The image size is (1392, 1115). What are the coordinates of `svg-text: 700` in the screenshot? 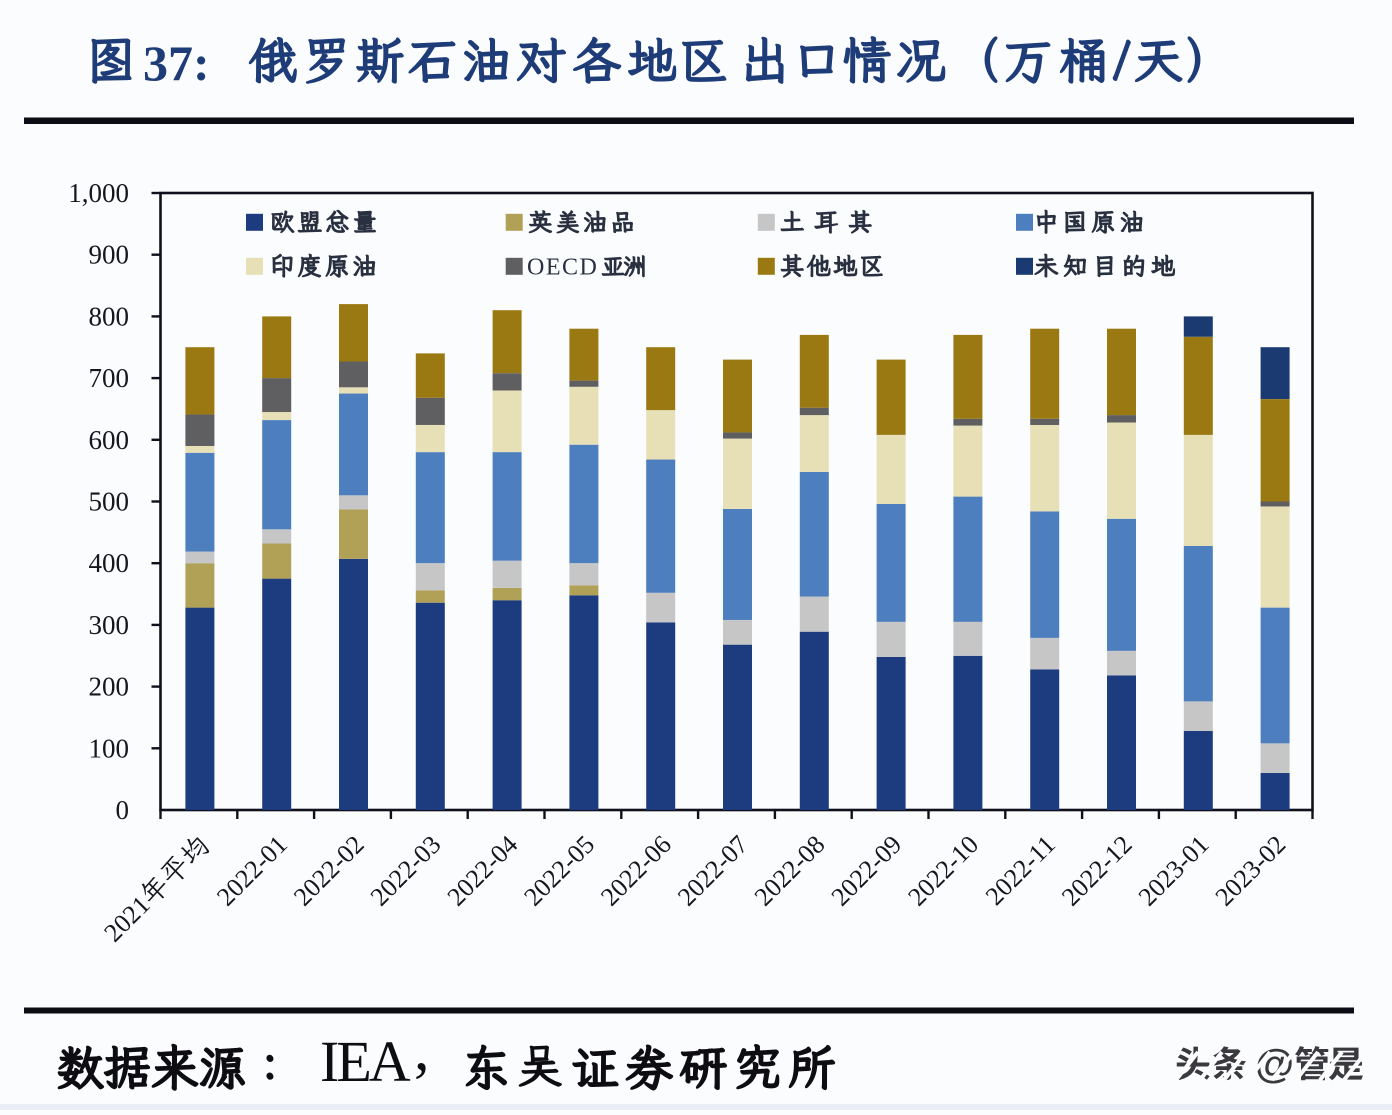 It's located at (109, 378).